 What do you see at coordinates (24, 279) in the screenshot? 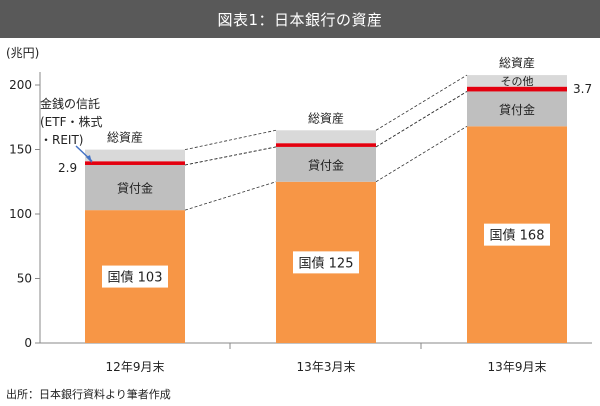
I see `y-tick-label: 50` at bounding box center [24, 279].